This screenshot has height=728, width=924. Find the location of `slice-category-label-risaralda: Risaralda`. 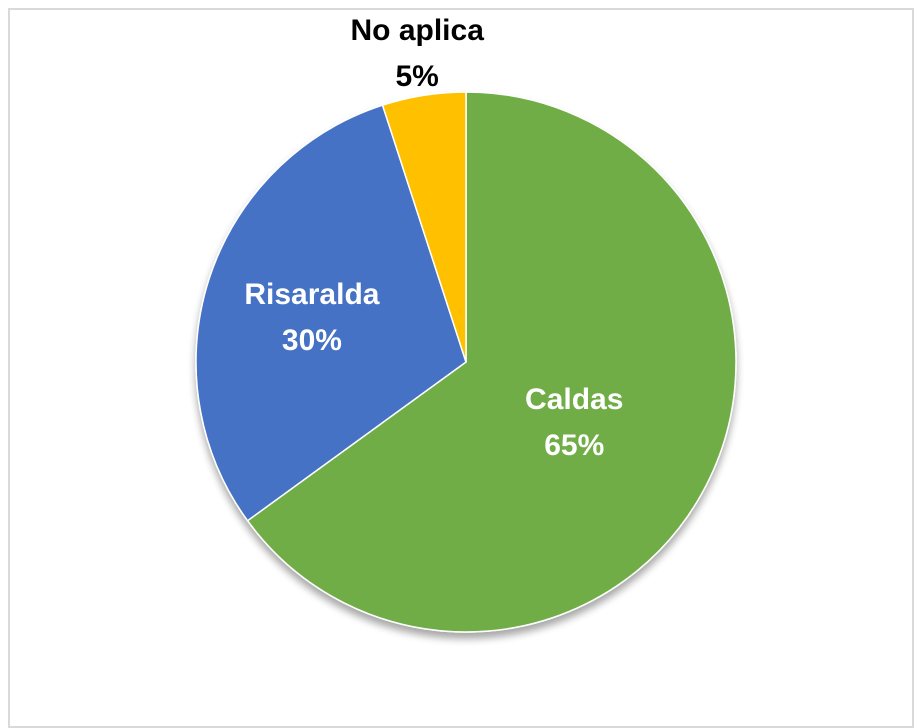

slice-category-label-risaralda: Risaralda is located at coordinates (311, 294).